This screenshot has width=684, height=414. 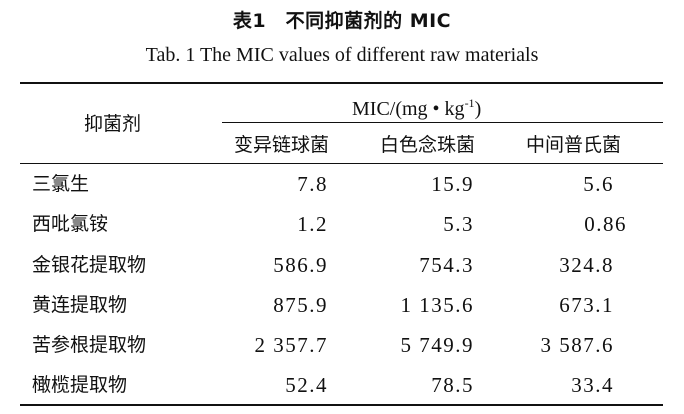 I want to click on row-value: 7.8, so click(x=312, y=184).